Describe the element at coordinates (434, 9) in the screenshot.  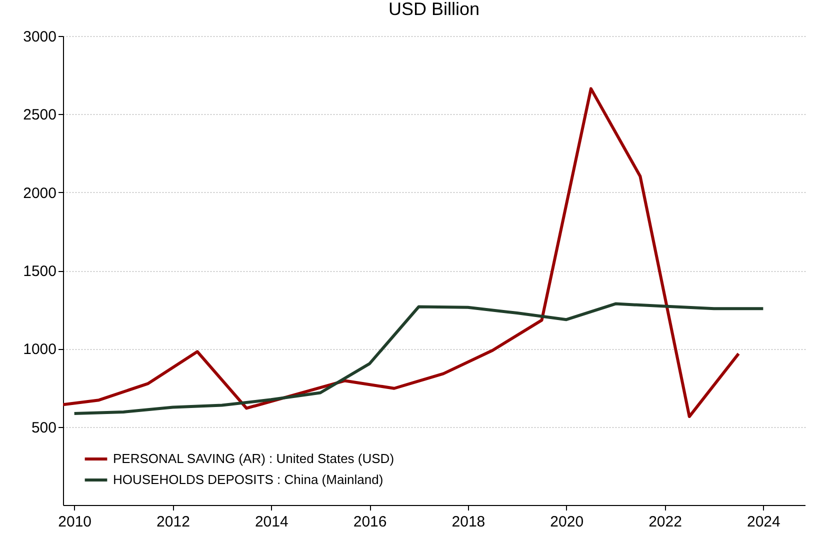
I see `chart-title: USD Billion` at that location.